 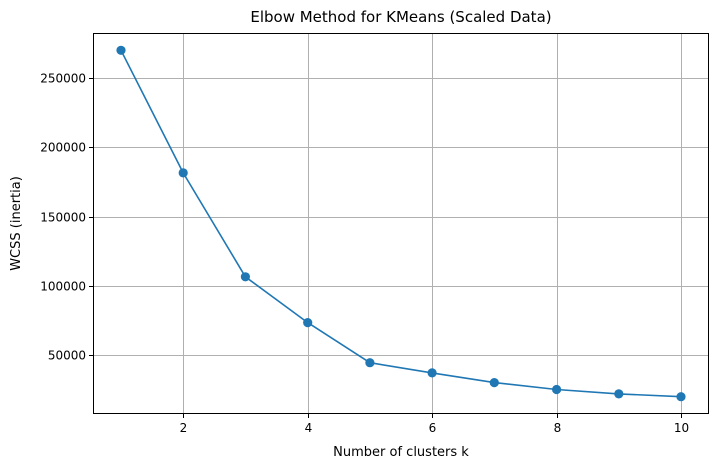 I want to click on x-axis-label: Number of clusters k, so click(x=401, y=452).